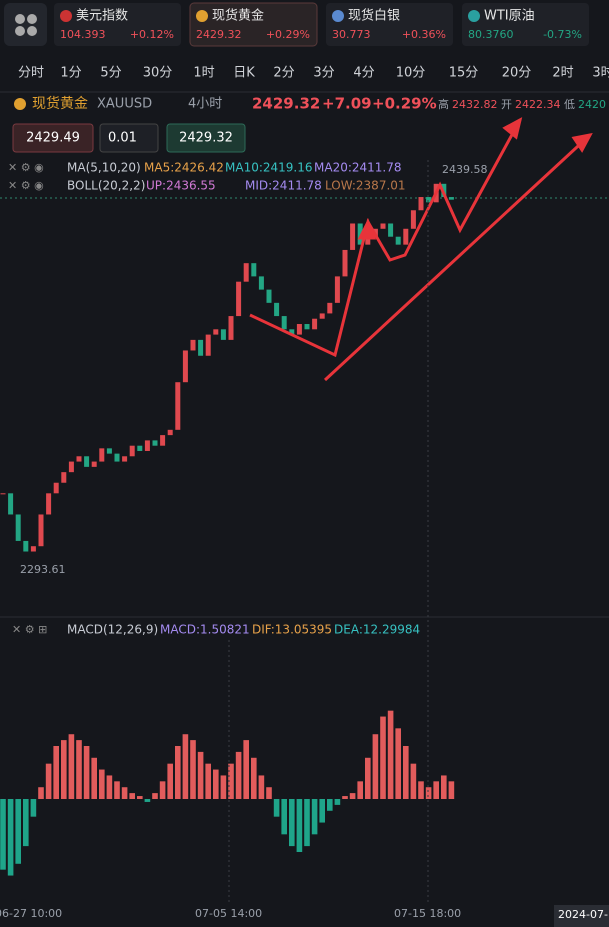  What do you see at coordinates (509, 16) in the screenshot?
I see `ticker-name: WTI原油` at bounding box center [509, 16].